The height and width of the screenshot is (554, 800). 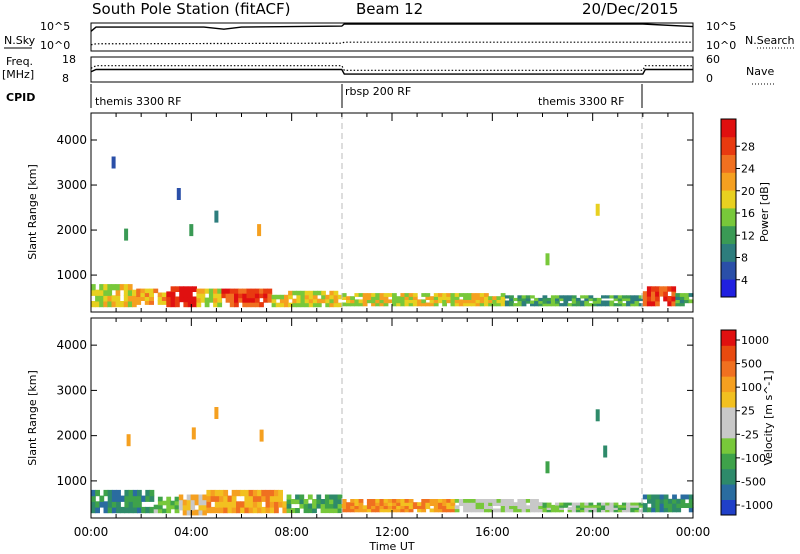 What do you see at coordinates (728, 399) in the screenshot?
I see `colorbar-swatch` at bounding box center [728, 399].